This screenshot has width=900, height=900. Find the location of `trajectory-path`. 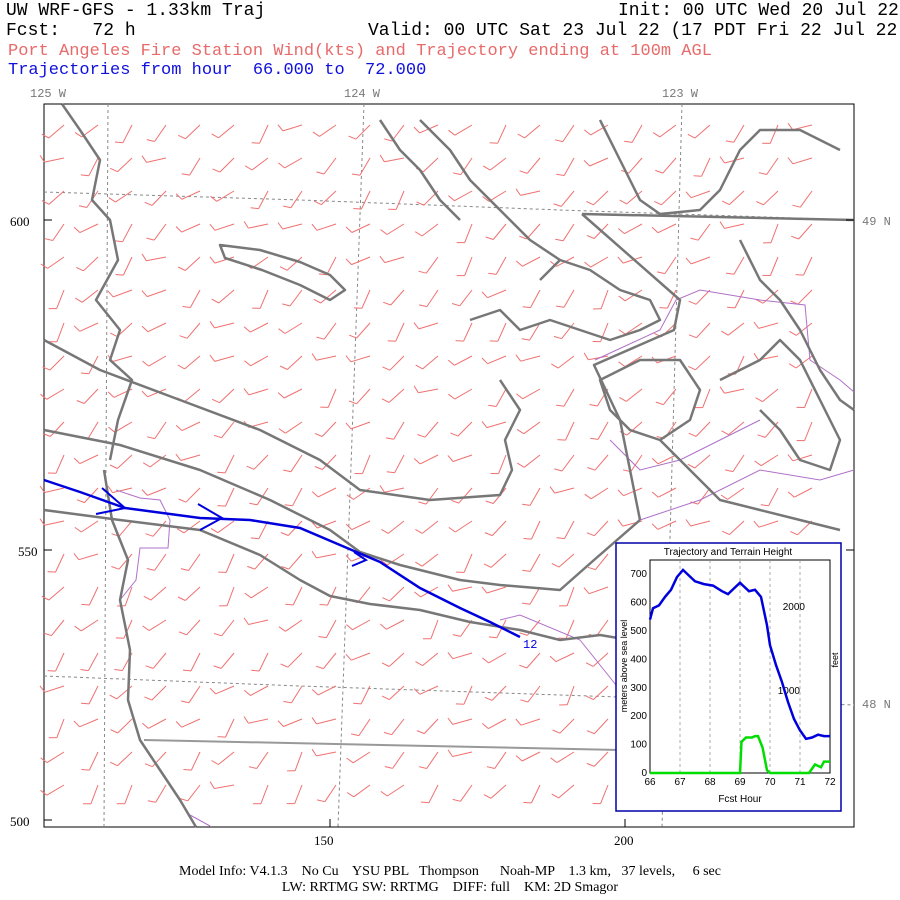

trajectory-path is located at coordinates (282, 558).